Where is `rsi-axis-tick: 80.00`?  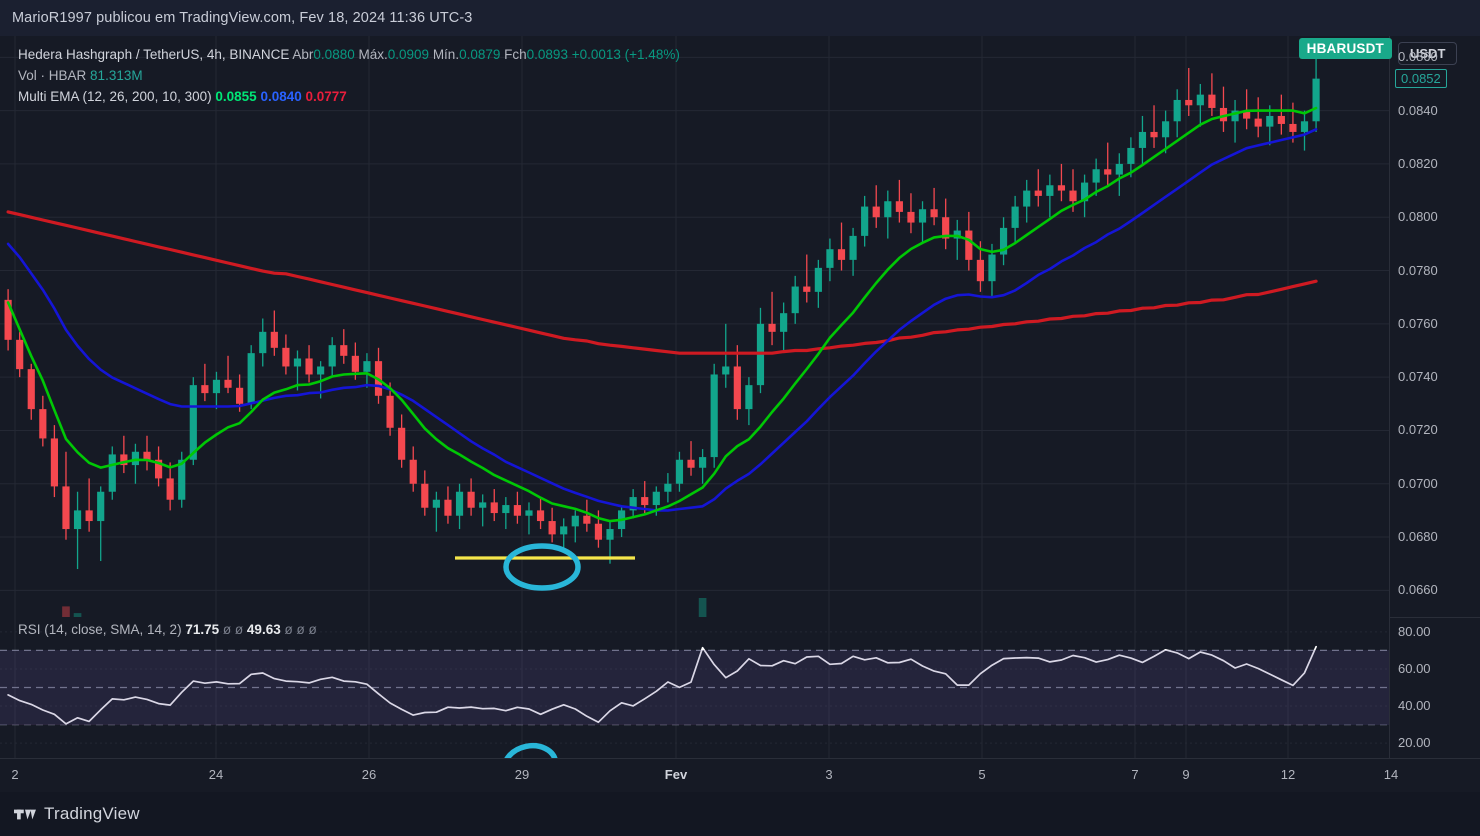
rsi-axis-tick: 80.00 is located at coordinates (1414, 631).